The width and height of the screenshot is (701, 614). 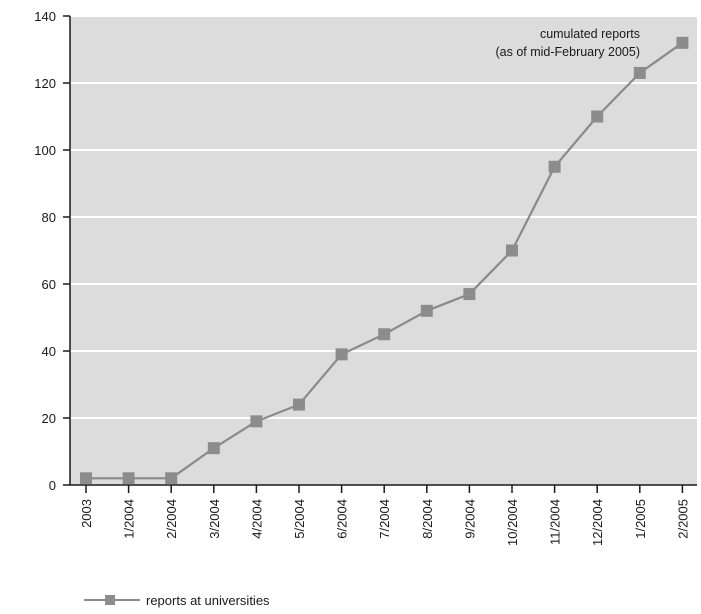 I want to click on y-axis: 0 20 40 60 80 100 120 140, so click(x=52, y=251).